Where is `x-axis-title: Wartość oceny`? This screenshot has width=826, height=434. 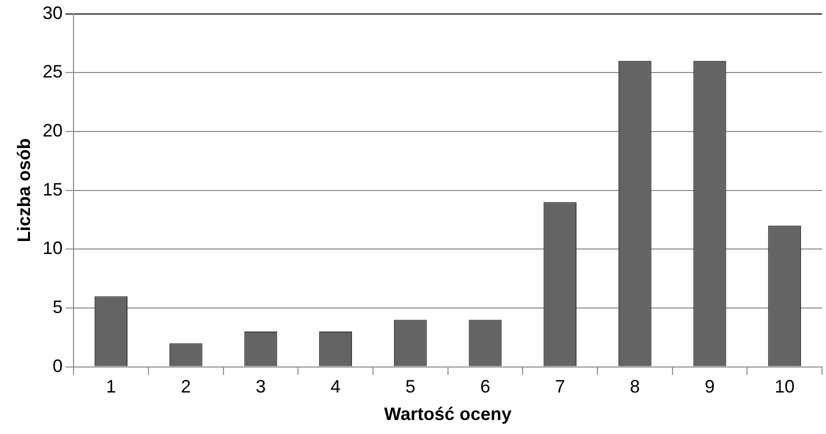
x-axis-title: Wartość oceny is located at coordinates (448, 414).